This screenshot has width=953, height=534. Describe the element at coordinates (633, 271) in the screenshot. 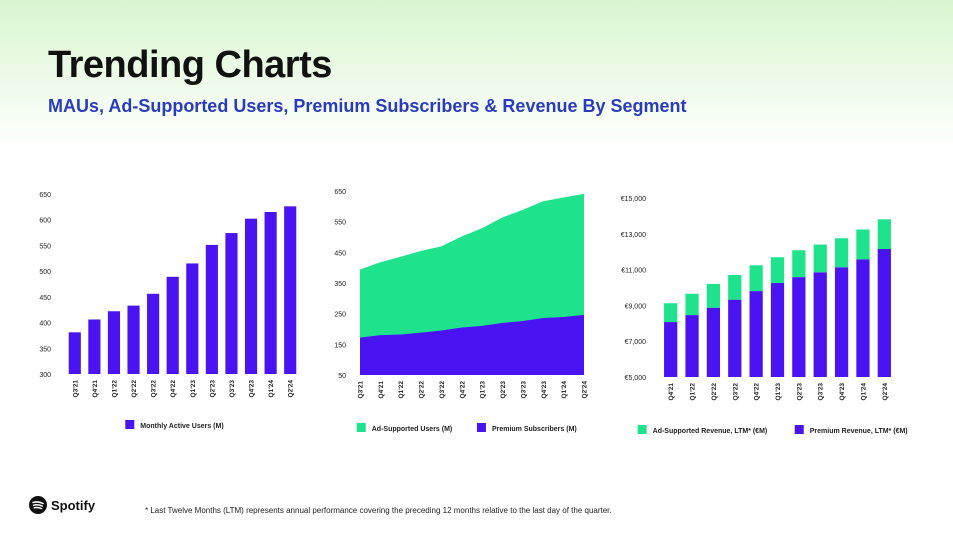

I see `y-tick-label: €11,000` at that location.